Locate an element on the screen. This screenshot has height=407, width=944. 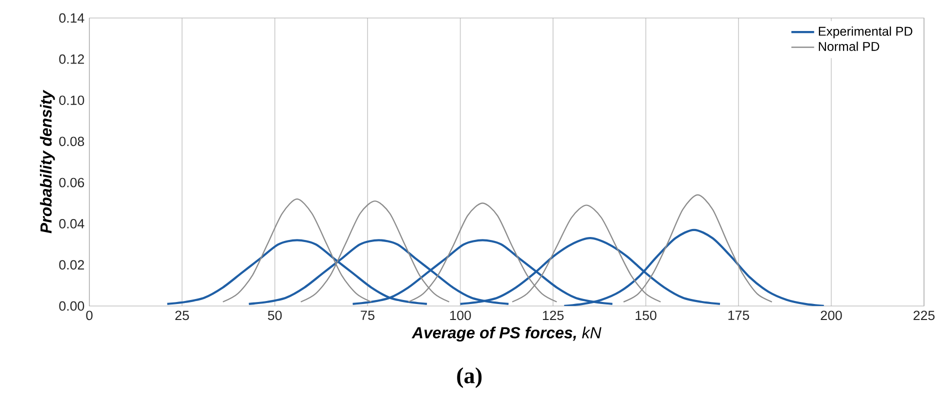
y-tick-label: 0.12 is located at coordinates (71, 59).